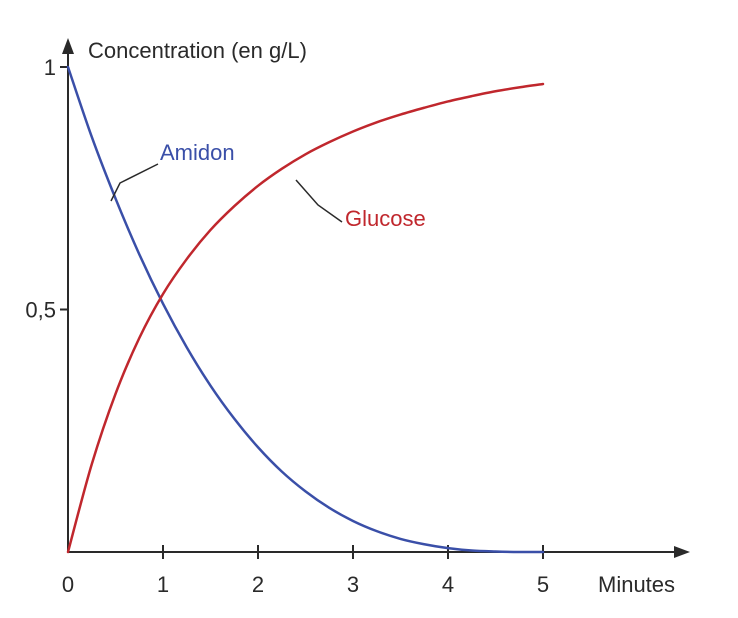 Image resolution: width=738 pixels, height=618 pixels. What do you see at coordinates (636, 584) in the screenshot?
I see `x-axis-title: Minutes` at bounding box center [636, 584].